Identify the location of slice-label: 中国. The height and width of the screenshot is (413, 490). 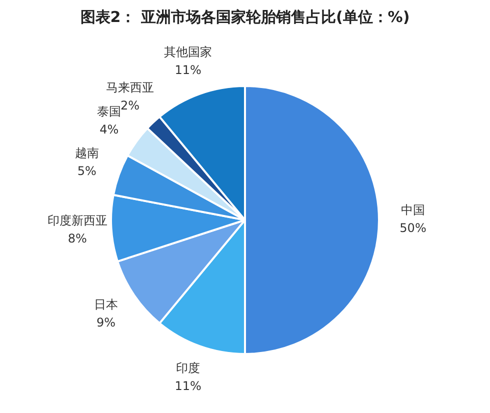
(413, 210).